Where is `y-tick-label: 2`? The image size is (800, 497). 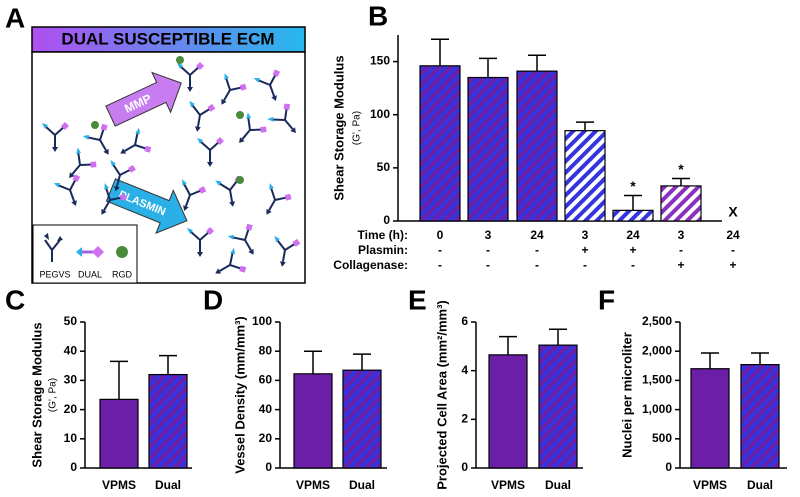
y-tick-label: 2 is located at coordinates (464, 419).